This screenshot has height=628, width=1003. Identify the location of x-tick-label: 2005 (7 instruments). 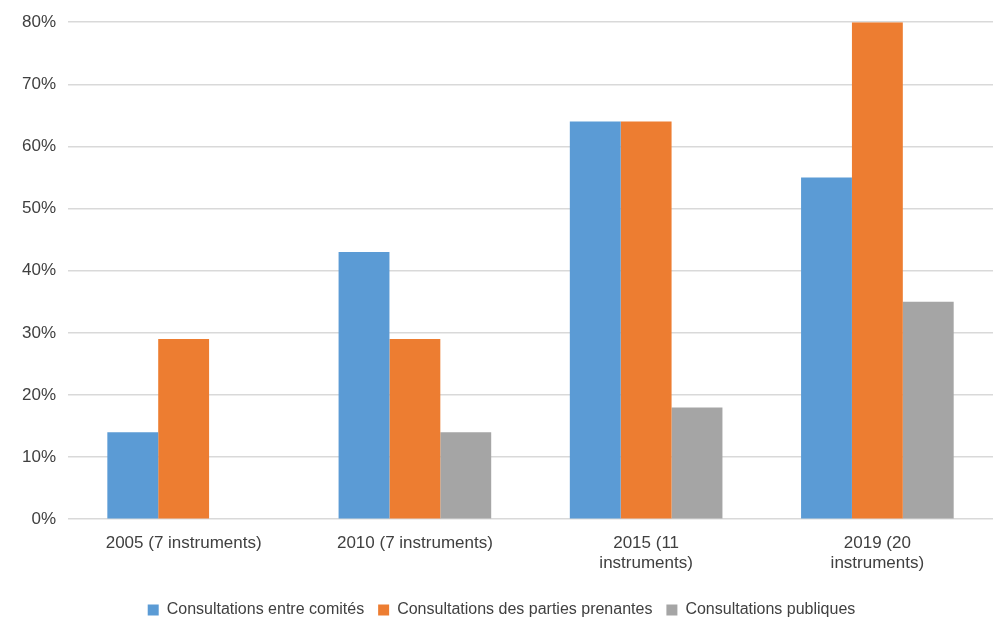
(183, 543).